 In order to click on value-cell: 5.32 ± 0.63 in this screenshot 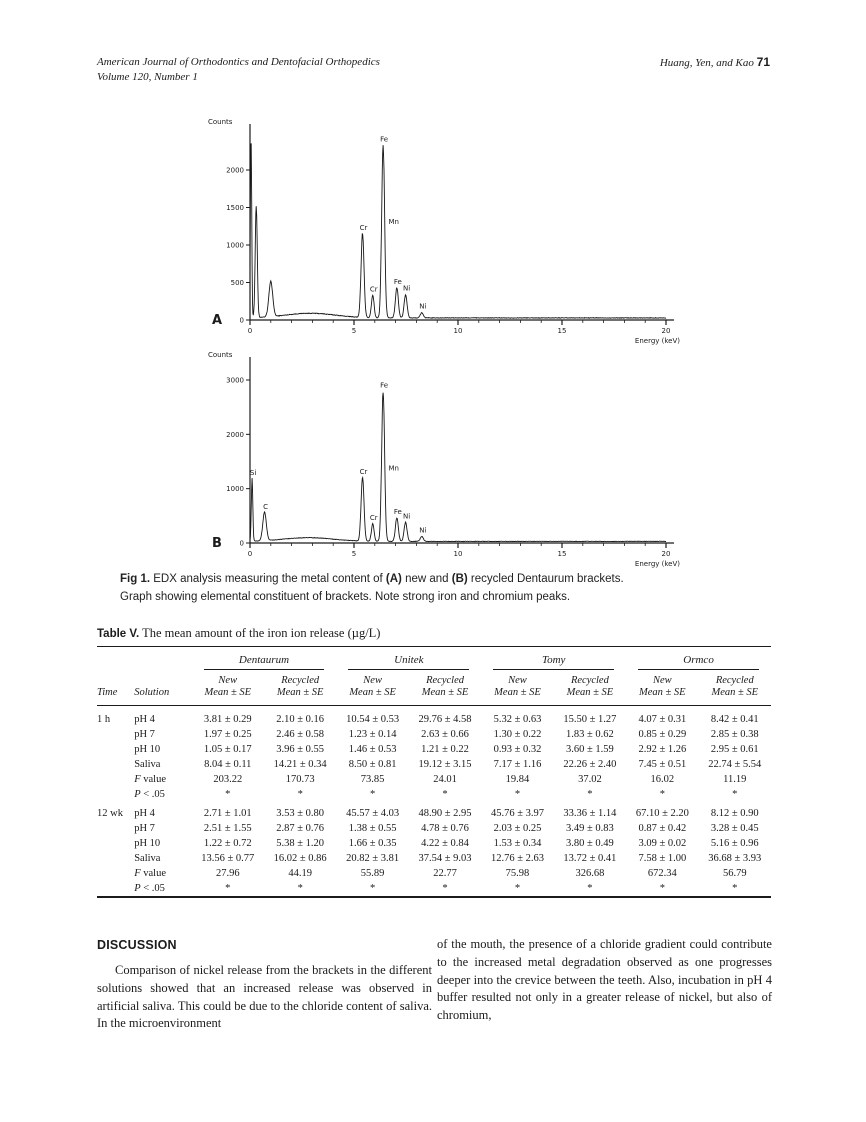, I will do `click(517, 719)`.